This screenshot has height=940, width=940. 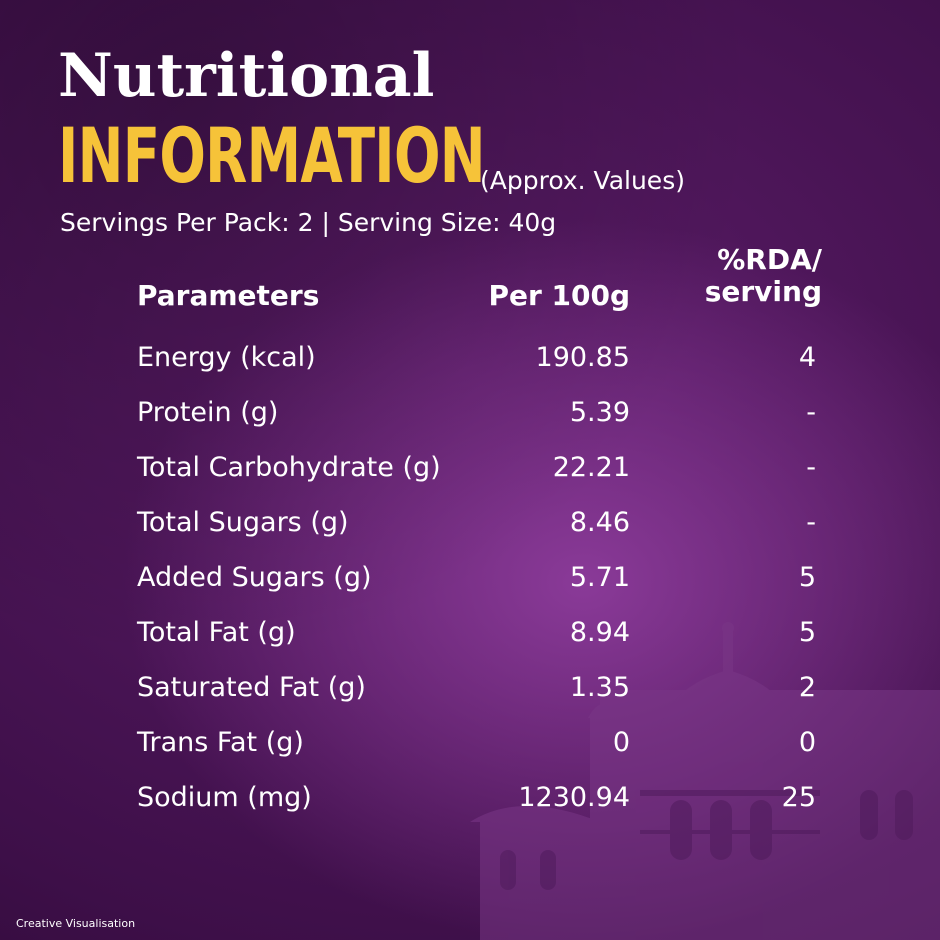 What do you see at coordinates (769, 259) in the screenshot?
I see `header-rda-line1: %RDA/` at bounding box center [769, 259].